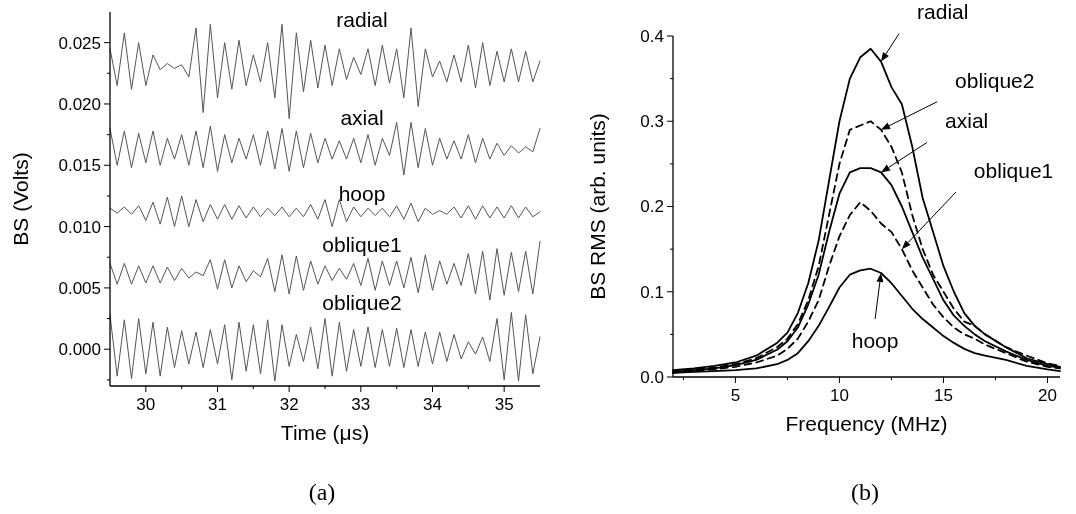 The width and height of the screenshot is (1076, 514). Describe the element at coordinates (79, 43) in the screenshot. I see `y-tick-label: 0.025` at that location.